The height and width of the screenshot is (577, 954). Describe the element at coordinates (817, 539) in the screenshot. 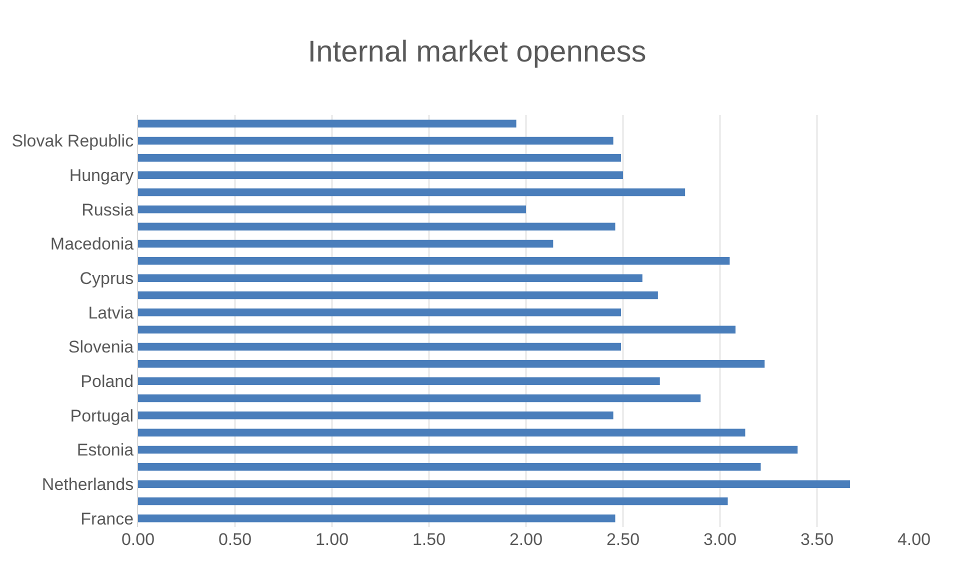

I see `x-tick-label: 3.50` at that location.